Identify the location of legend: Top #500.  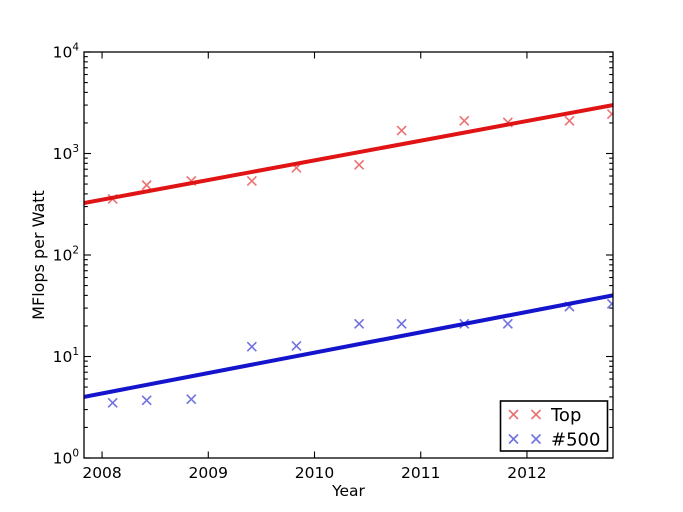
(554, 426).